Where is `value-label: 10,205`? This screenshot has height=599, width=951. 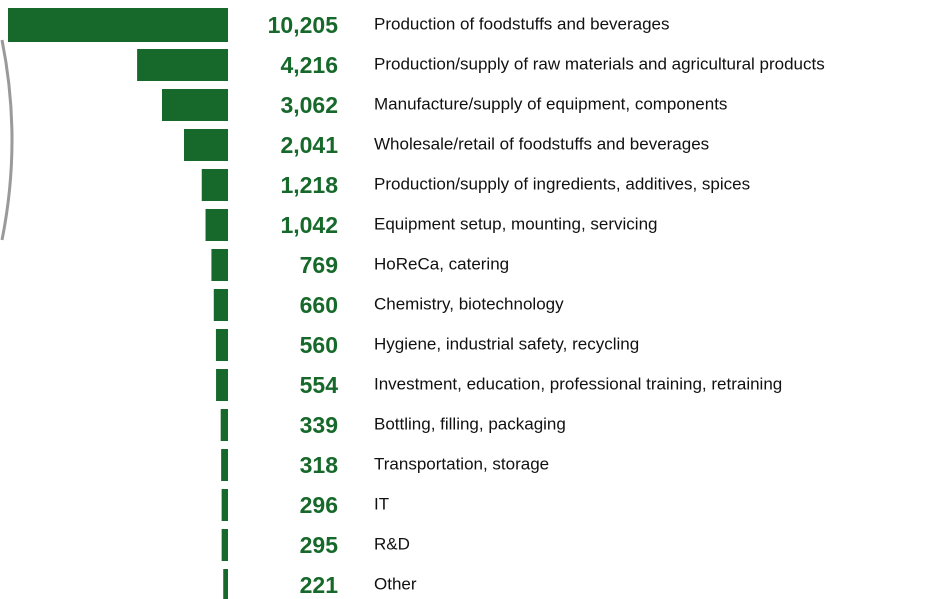 value-label: 10,205 is located at coordinates (303, 25).